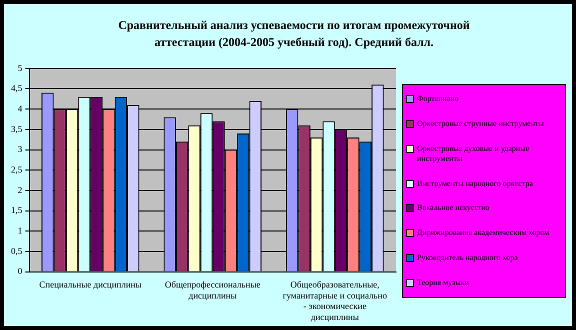 The width and height of the screenshot is (576, 330). What do you see at coordinates (483, 233) in the screenshot?
I see `legend-label: Дирижирование академическим хором` at bounding box center [483, 233].